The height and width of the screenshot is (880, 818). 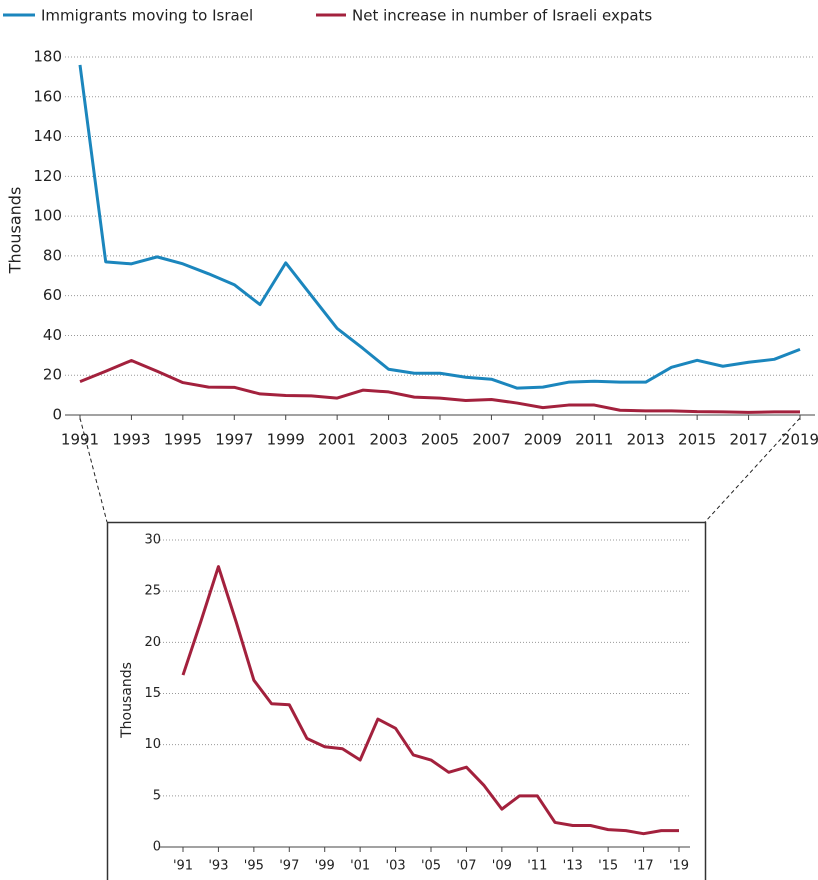 What do you see at coordinates (157, 795) in the screenshot?
I see `y-tick-label: 5` at bounding box center [157, 795].